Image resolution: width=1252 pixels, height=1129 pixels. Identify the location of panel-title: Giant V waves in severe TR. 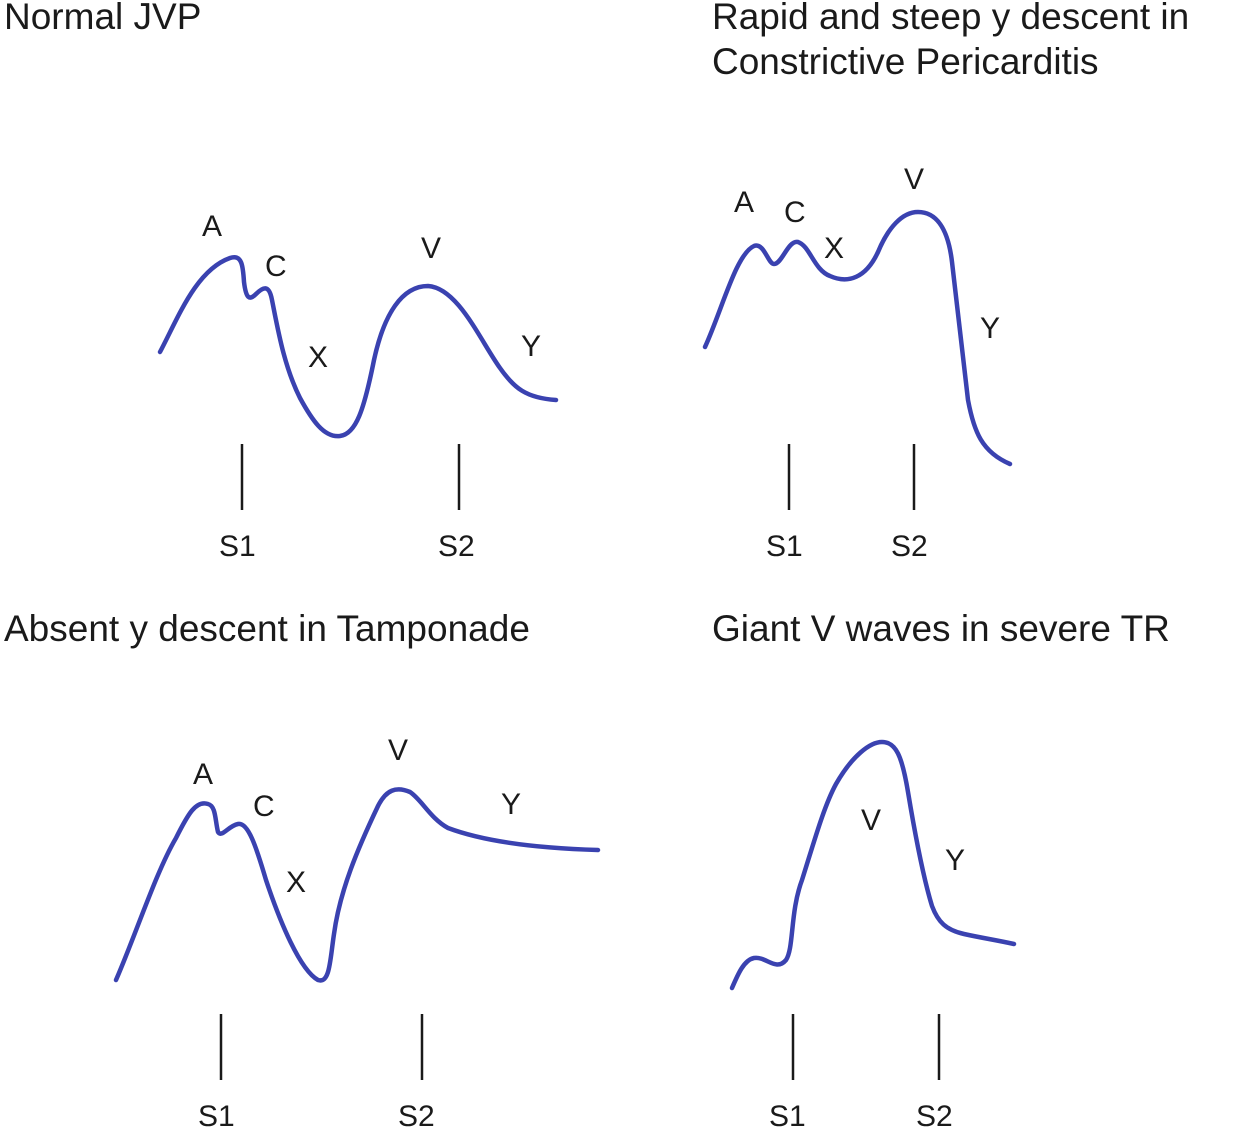
(941, 628).